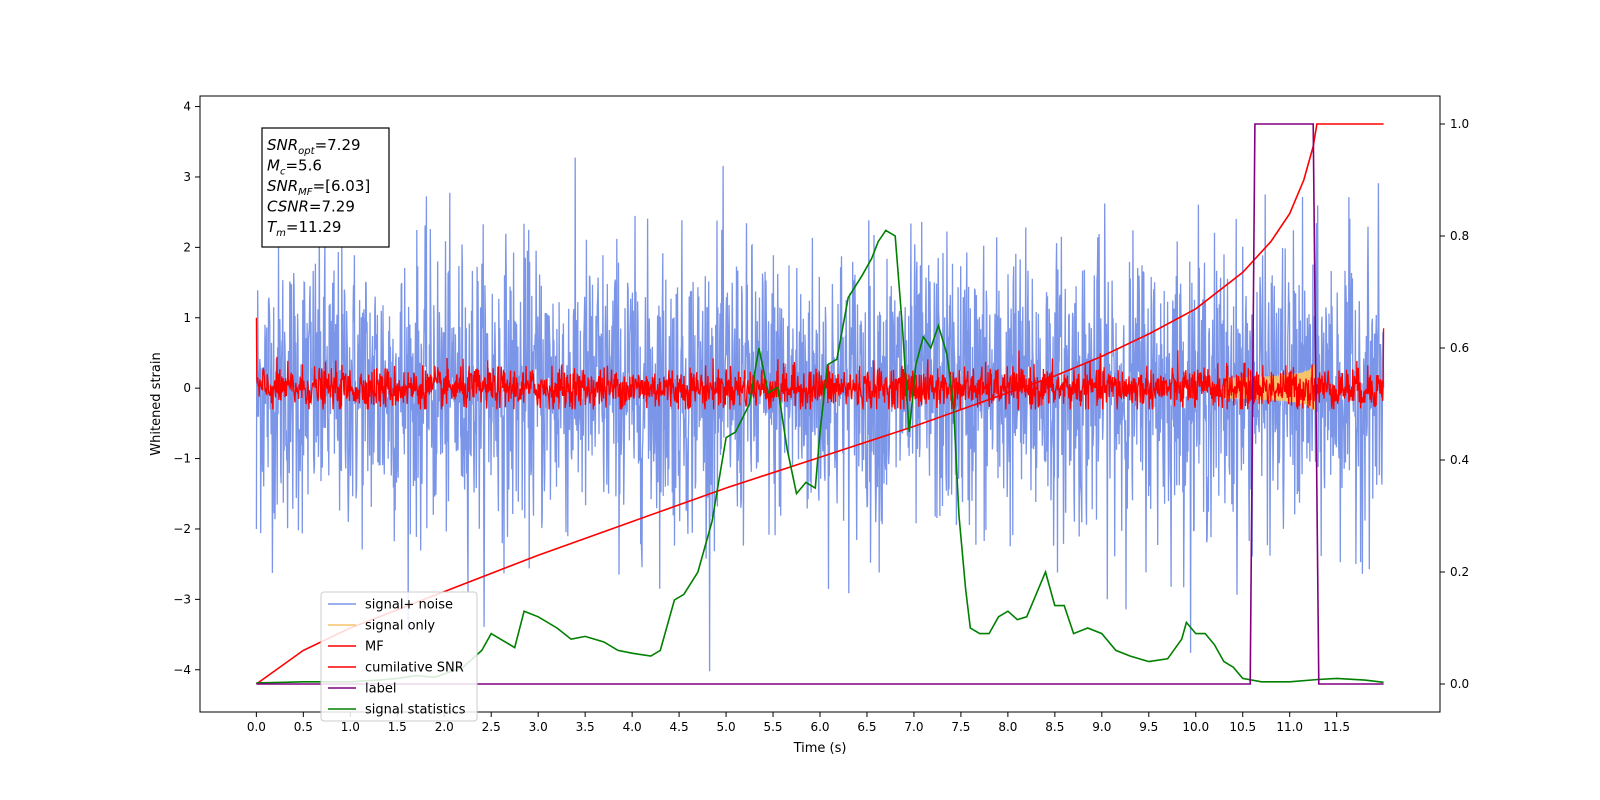  Describe the element at coordinates (679, 727) in the screenshot. I see `x-tick-label: 4.5` at that location.